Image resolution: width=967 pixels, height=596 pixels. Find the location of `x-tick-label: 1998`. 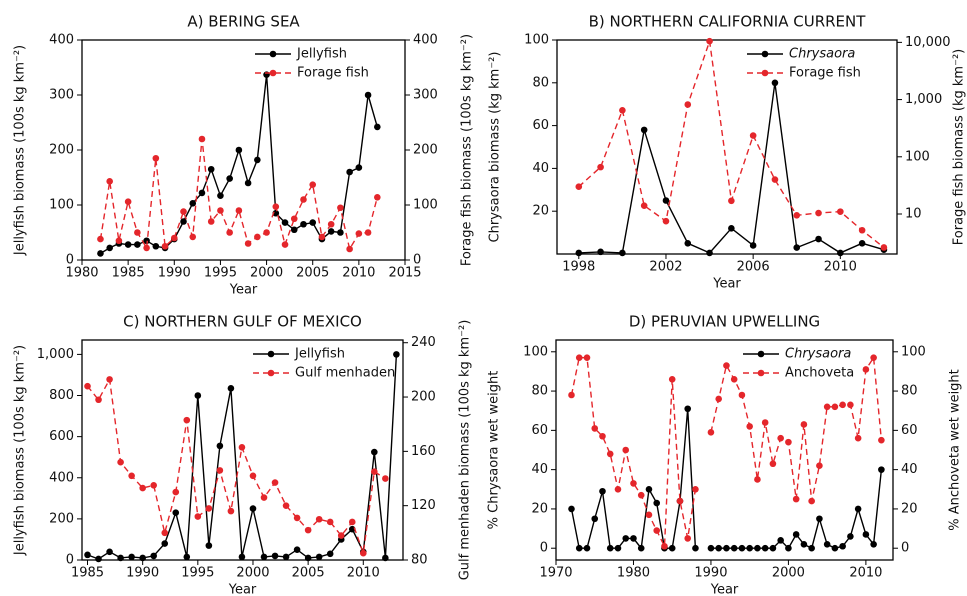

x-tick-label: 1998 is located at coordinates (578, 267).